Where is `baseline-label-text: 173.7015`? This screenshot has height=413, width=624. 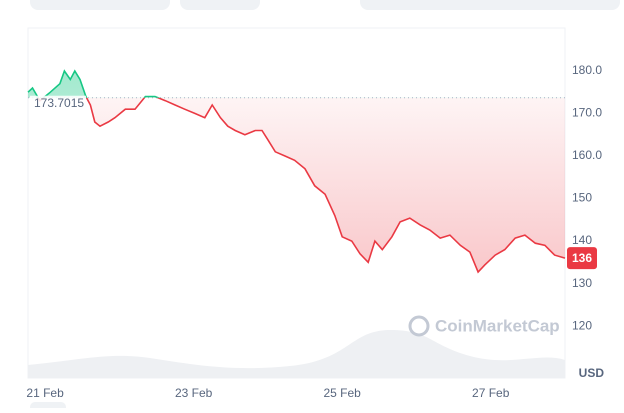 baseline-label-text: 173.7015 is located at coordinates (59, 103).